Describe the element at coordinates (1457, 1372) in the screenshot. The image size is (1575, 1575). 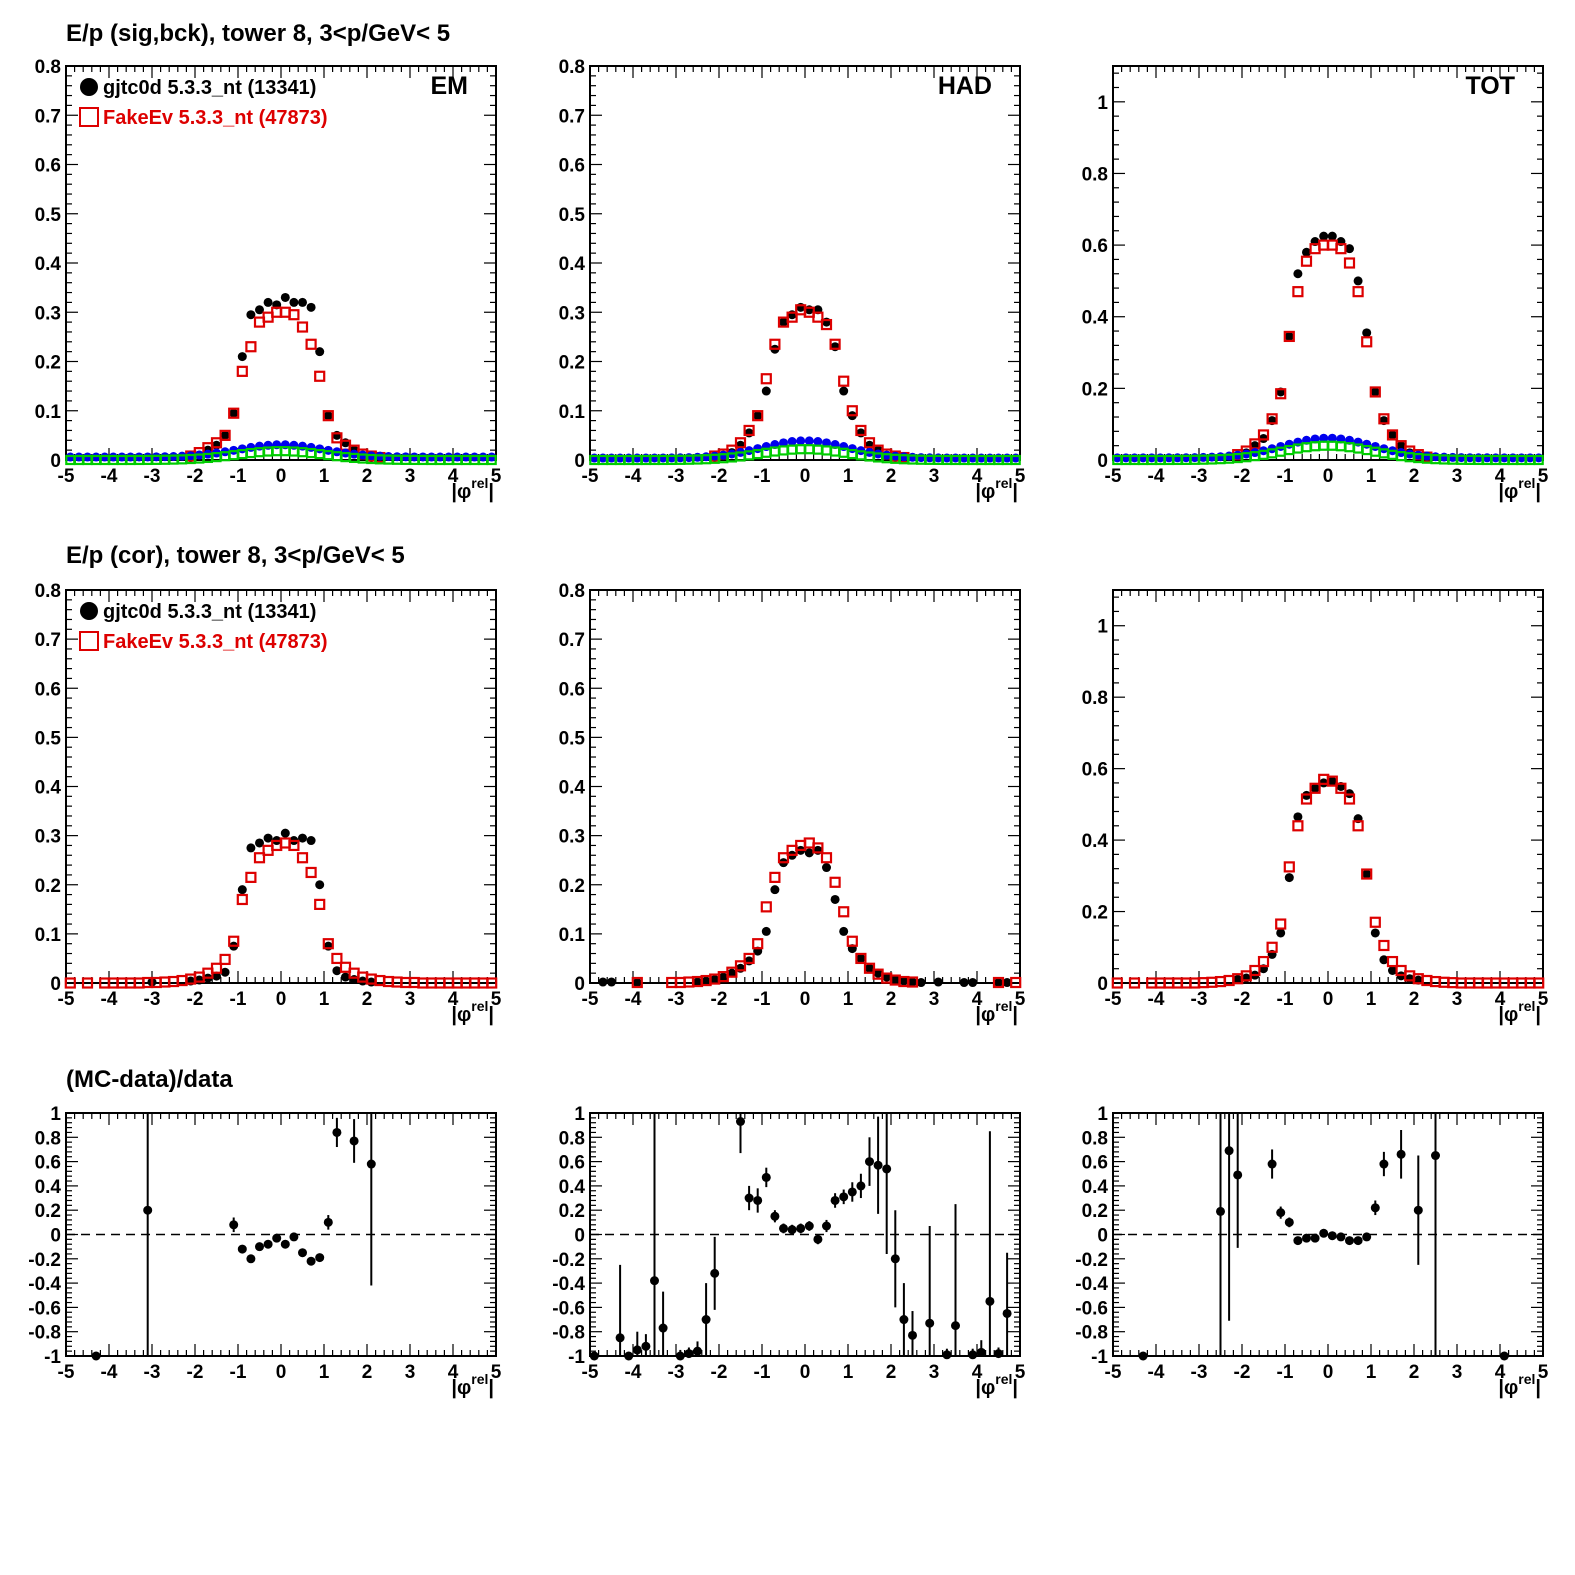
I see `x-tick-label: 3` at that location.